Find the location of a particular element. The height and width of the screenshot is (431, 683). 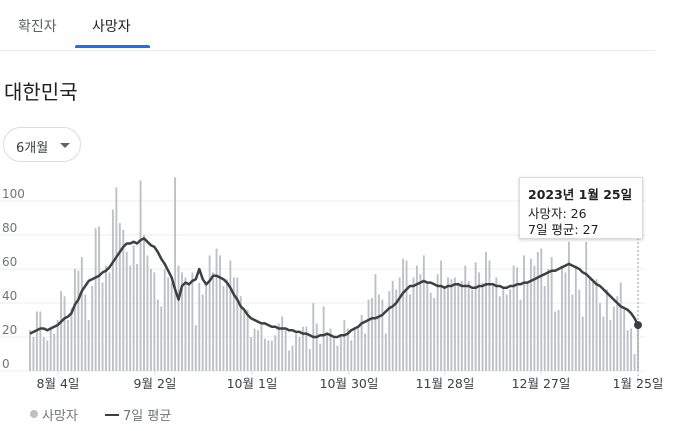

y-tick-label: 40 is located at coordinates (9, 296).